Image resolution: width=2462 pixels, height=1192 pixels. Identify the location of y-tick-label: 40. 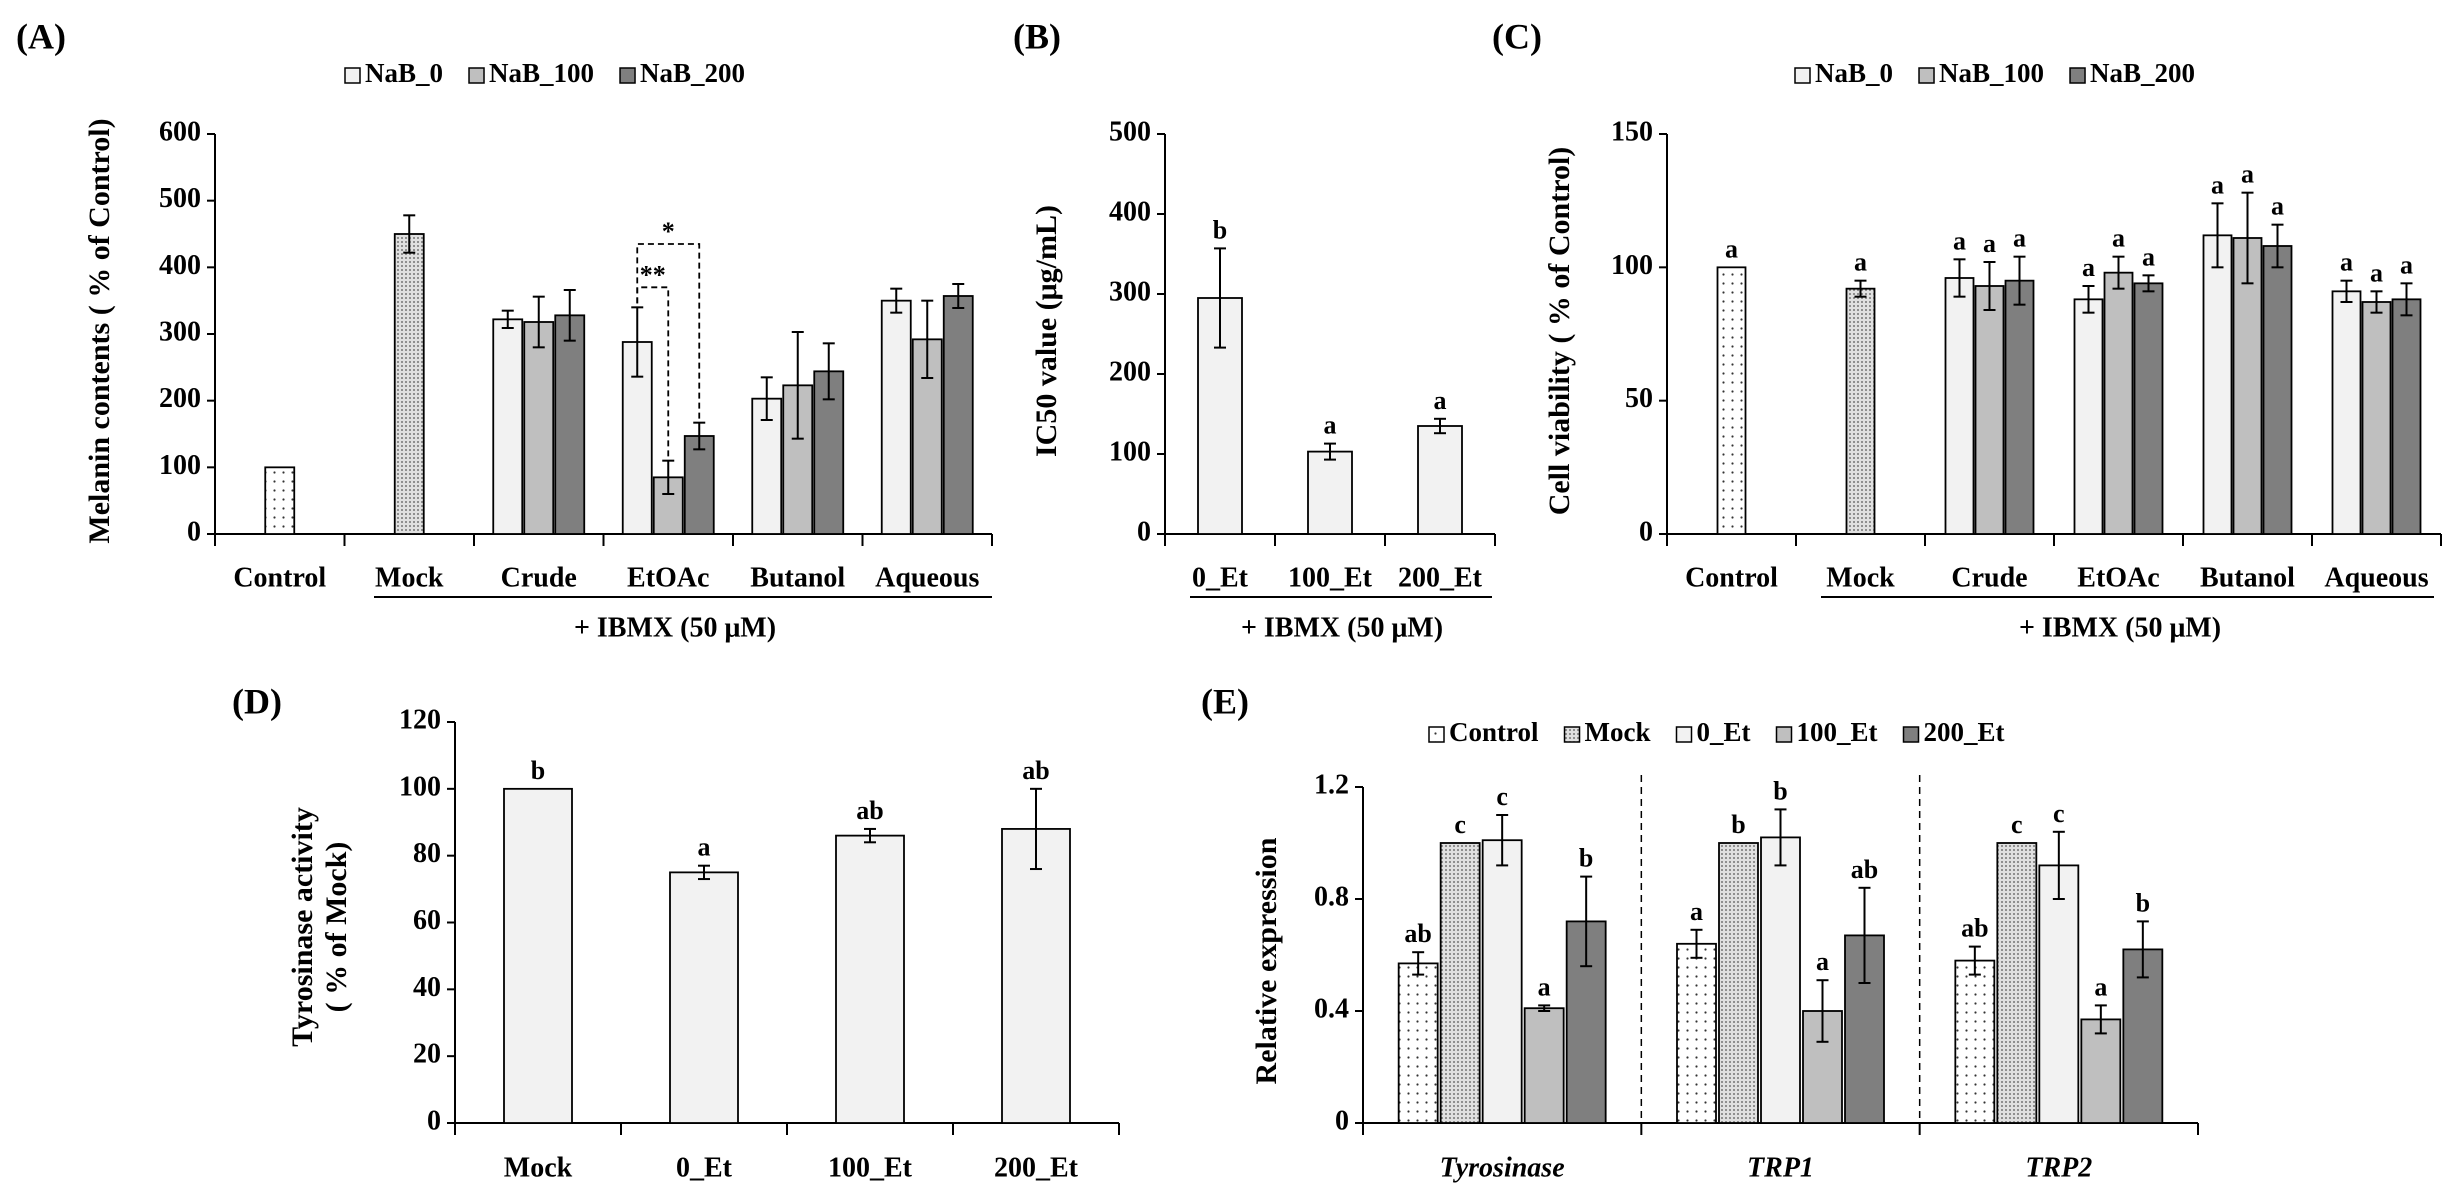
(427, 987).